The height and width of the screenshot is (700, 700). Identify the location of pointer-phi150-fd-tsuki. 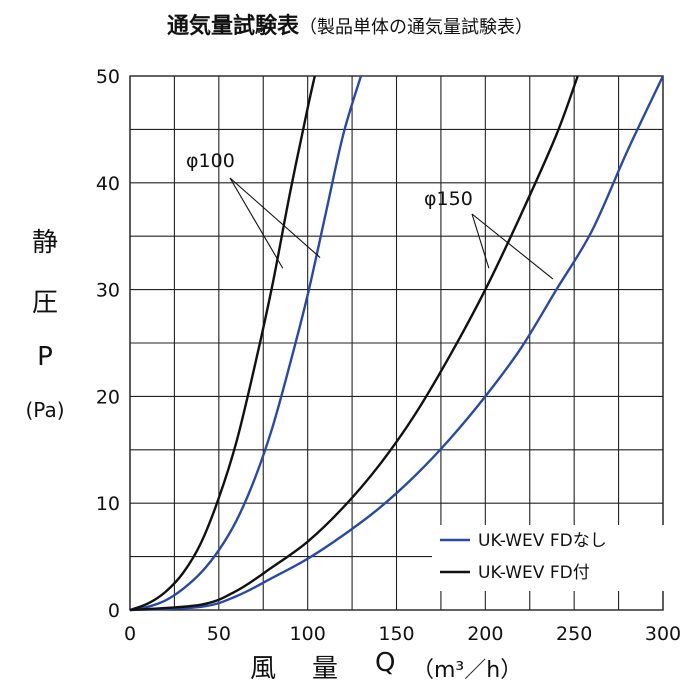
(480, 241).